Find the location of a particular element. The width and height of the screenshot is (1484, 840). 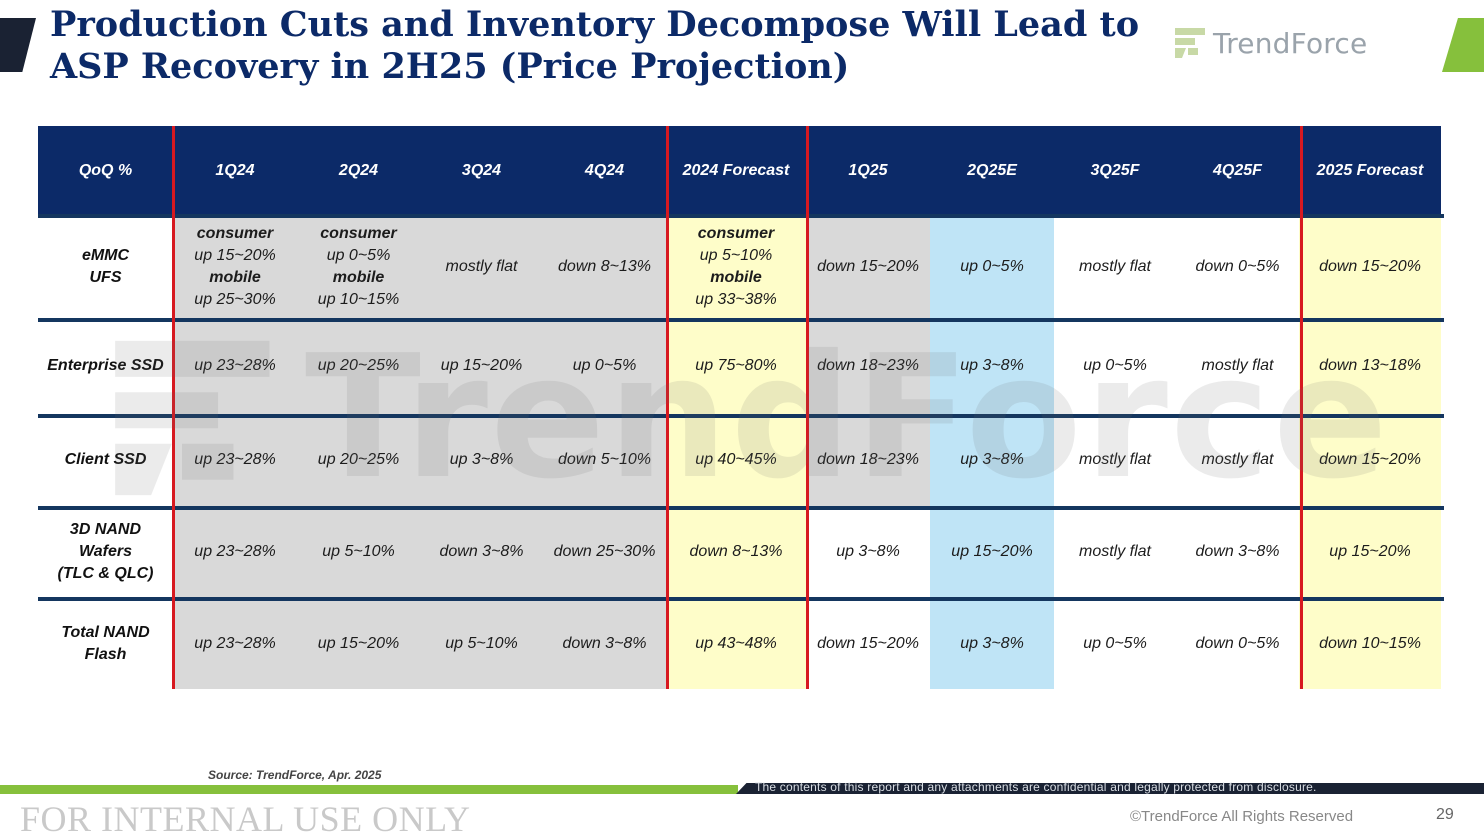

segment-label: mobile is located at coordinates (358, 277).